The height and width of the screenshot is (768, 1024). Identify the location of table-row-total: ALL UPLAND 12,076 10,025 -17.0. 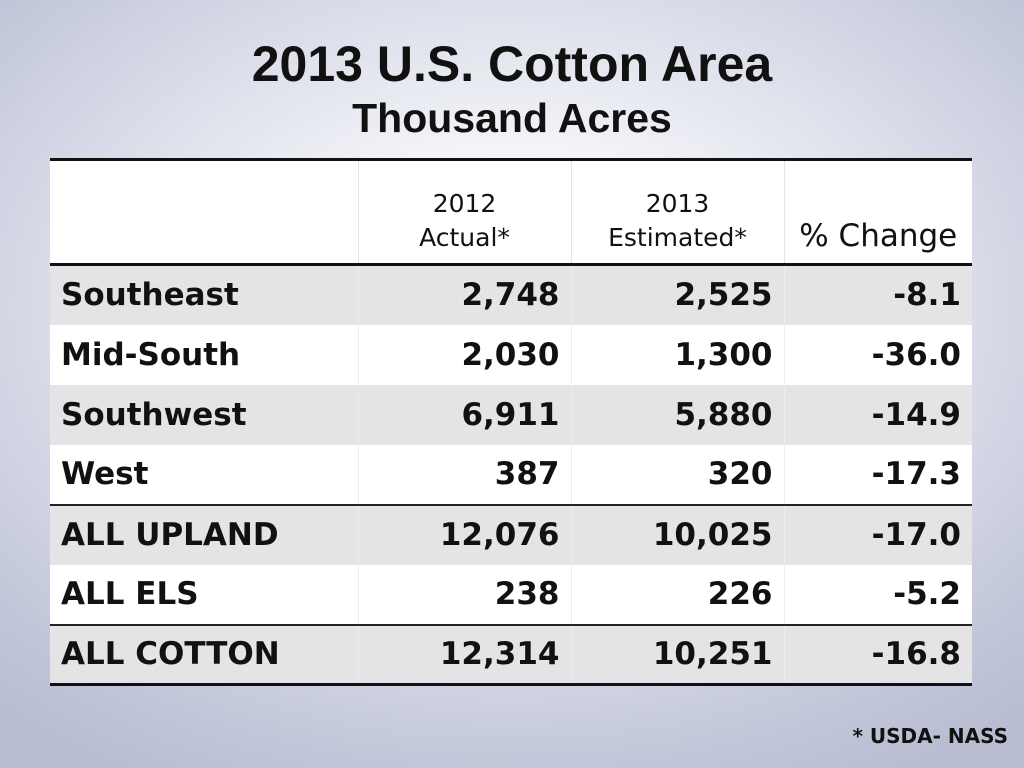
(511, 534).